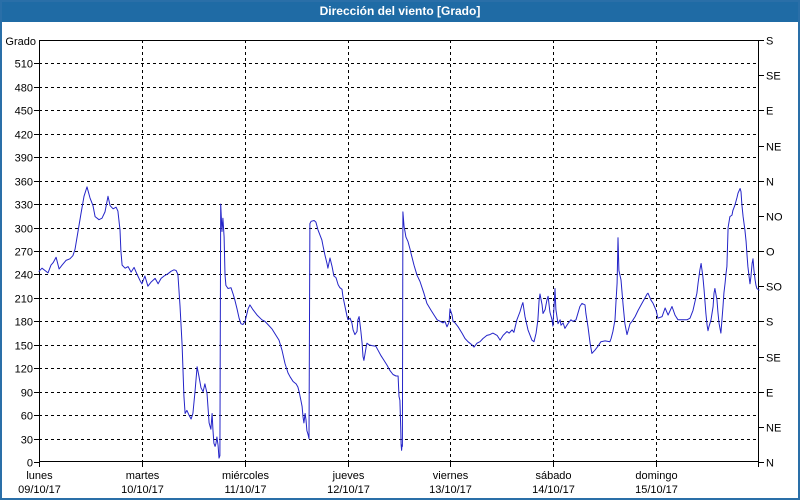  Describe the element at coordinates (24, 159) in the screenshot. I see `y-left-tick-label: 390` at that location.